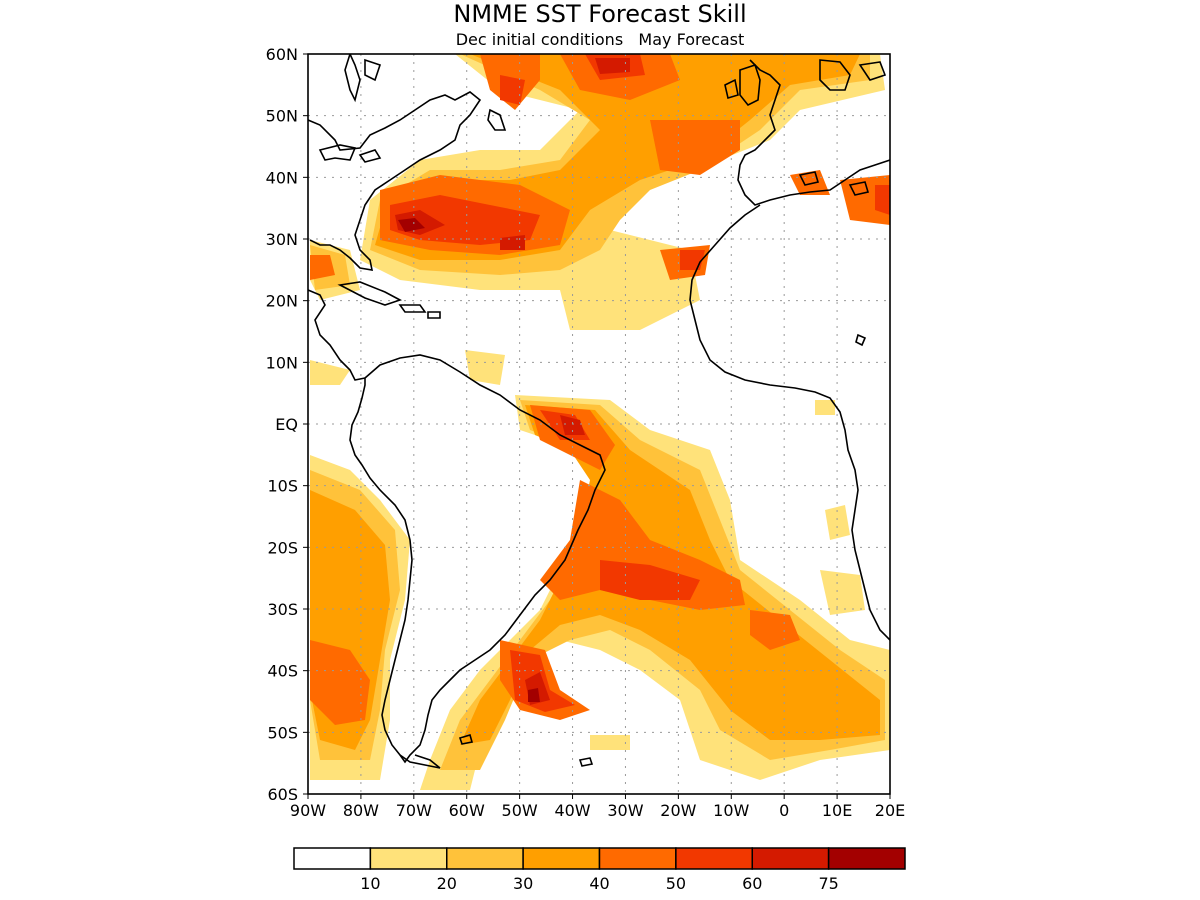  What do you see at coordinates (350, 153) in the screenshot?
I see `great-lakes` at bounding box center [350, 153].